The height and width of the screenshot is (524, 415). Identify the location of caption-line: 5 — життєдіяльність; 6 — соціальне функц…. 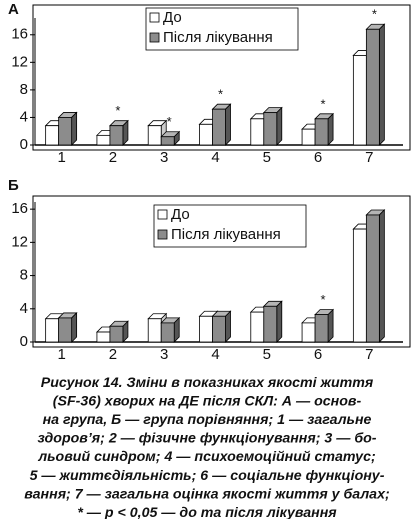
(207, 476).